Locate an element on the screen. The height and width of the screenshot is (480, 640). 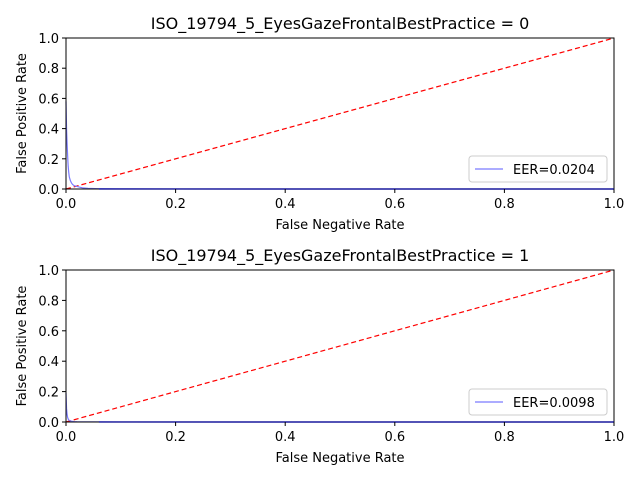
legend-label: EER=0.0098 is located at coordinates (554, 403).